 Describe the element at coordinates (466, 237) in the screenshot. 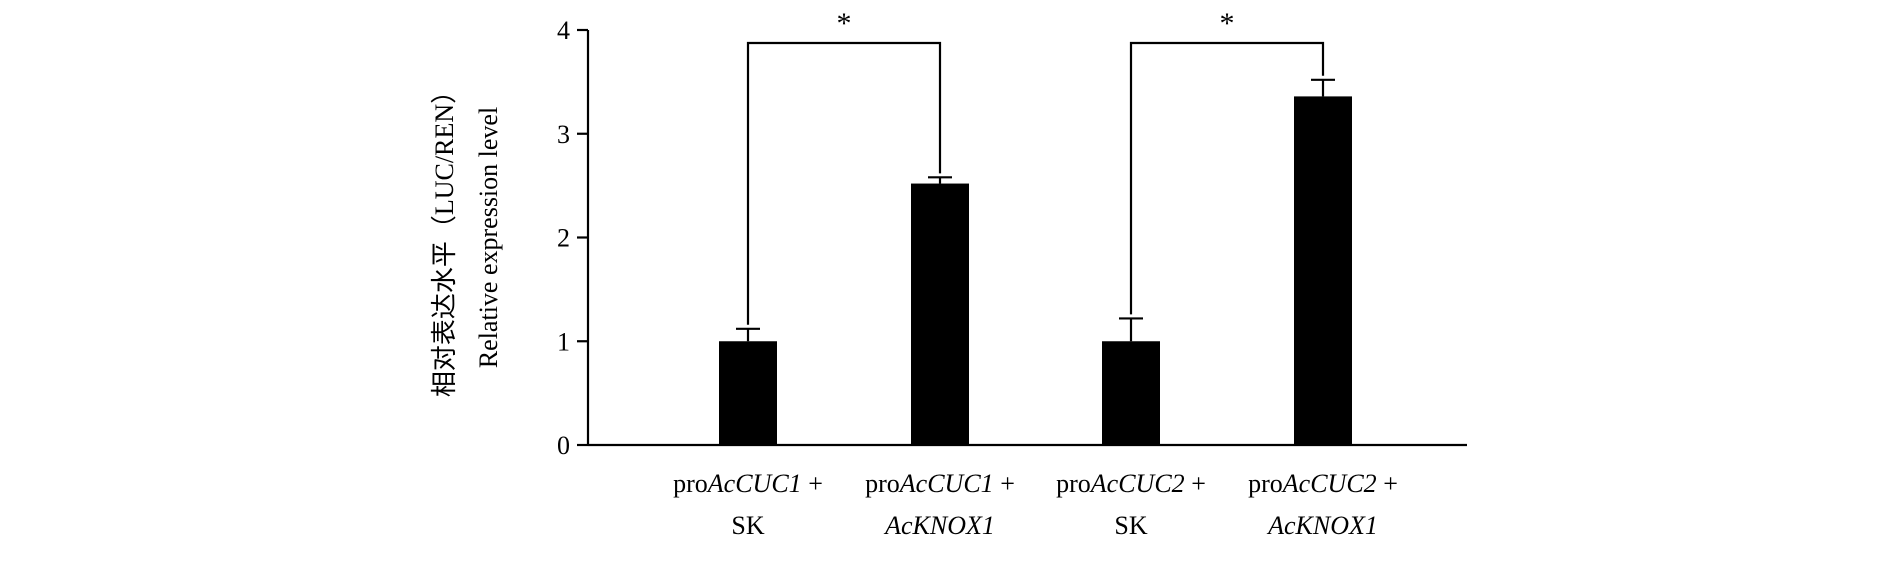

I see `y-axis-label: 相对表达水平（LUC/REN） Relative expression level` at that location.